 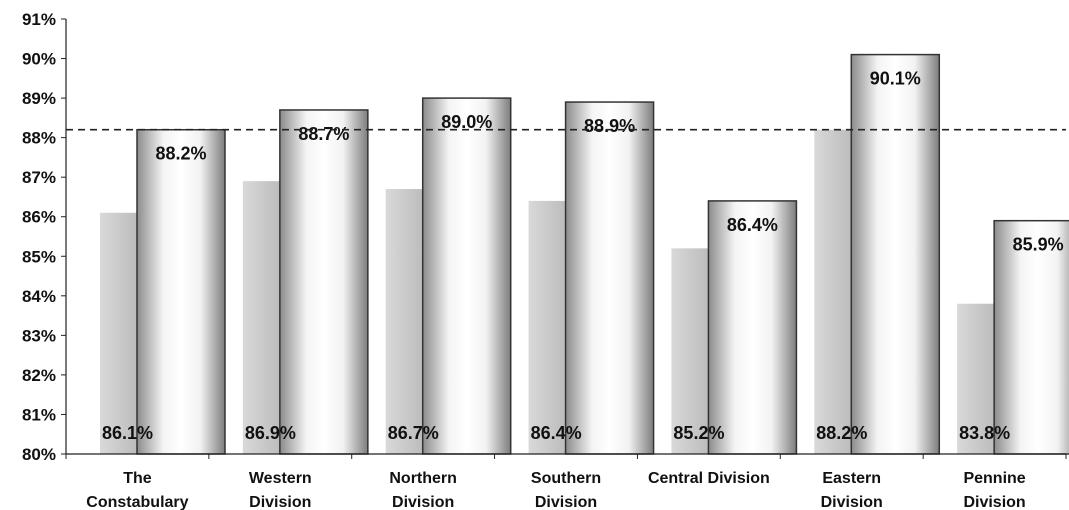 I want to click on data-label-previous: 86.1%, so click(x=127, y=433).